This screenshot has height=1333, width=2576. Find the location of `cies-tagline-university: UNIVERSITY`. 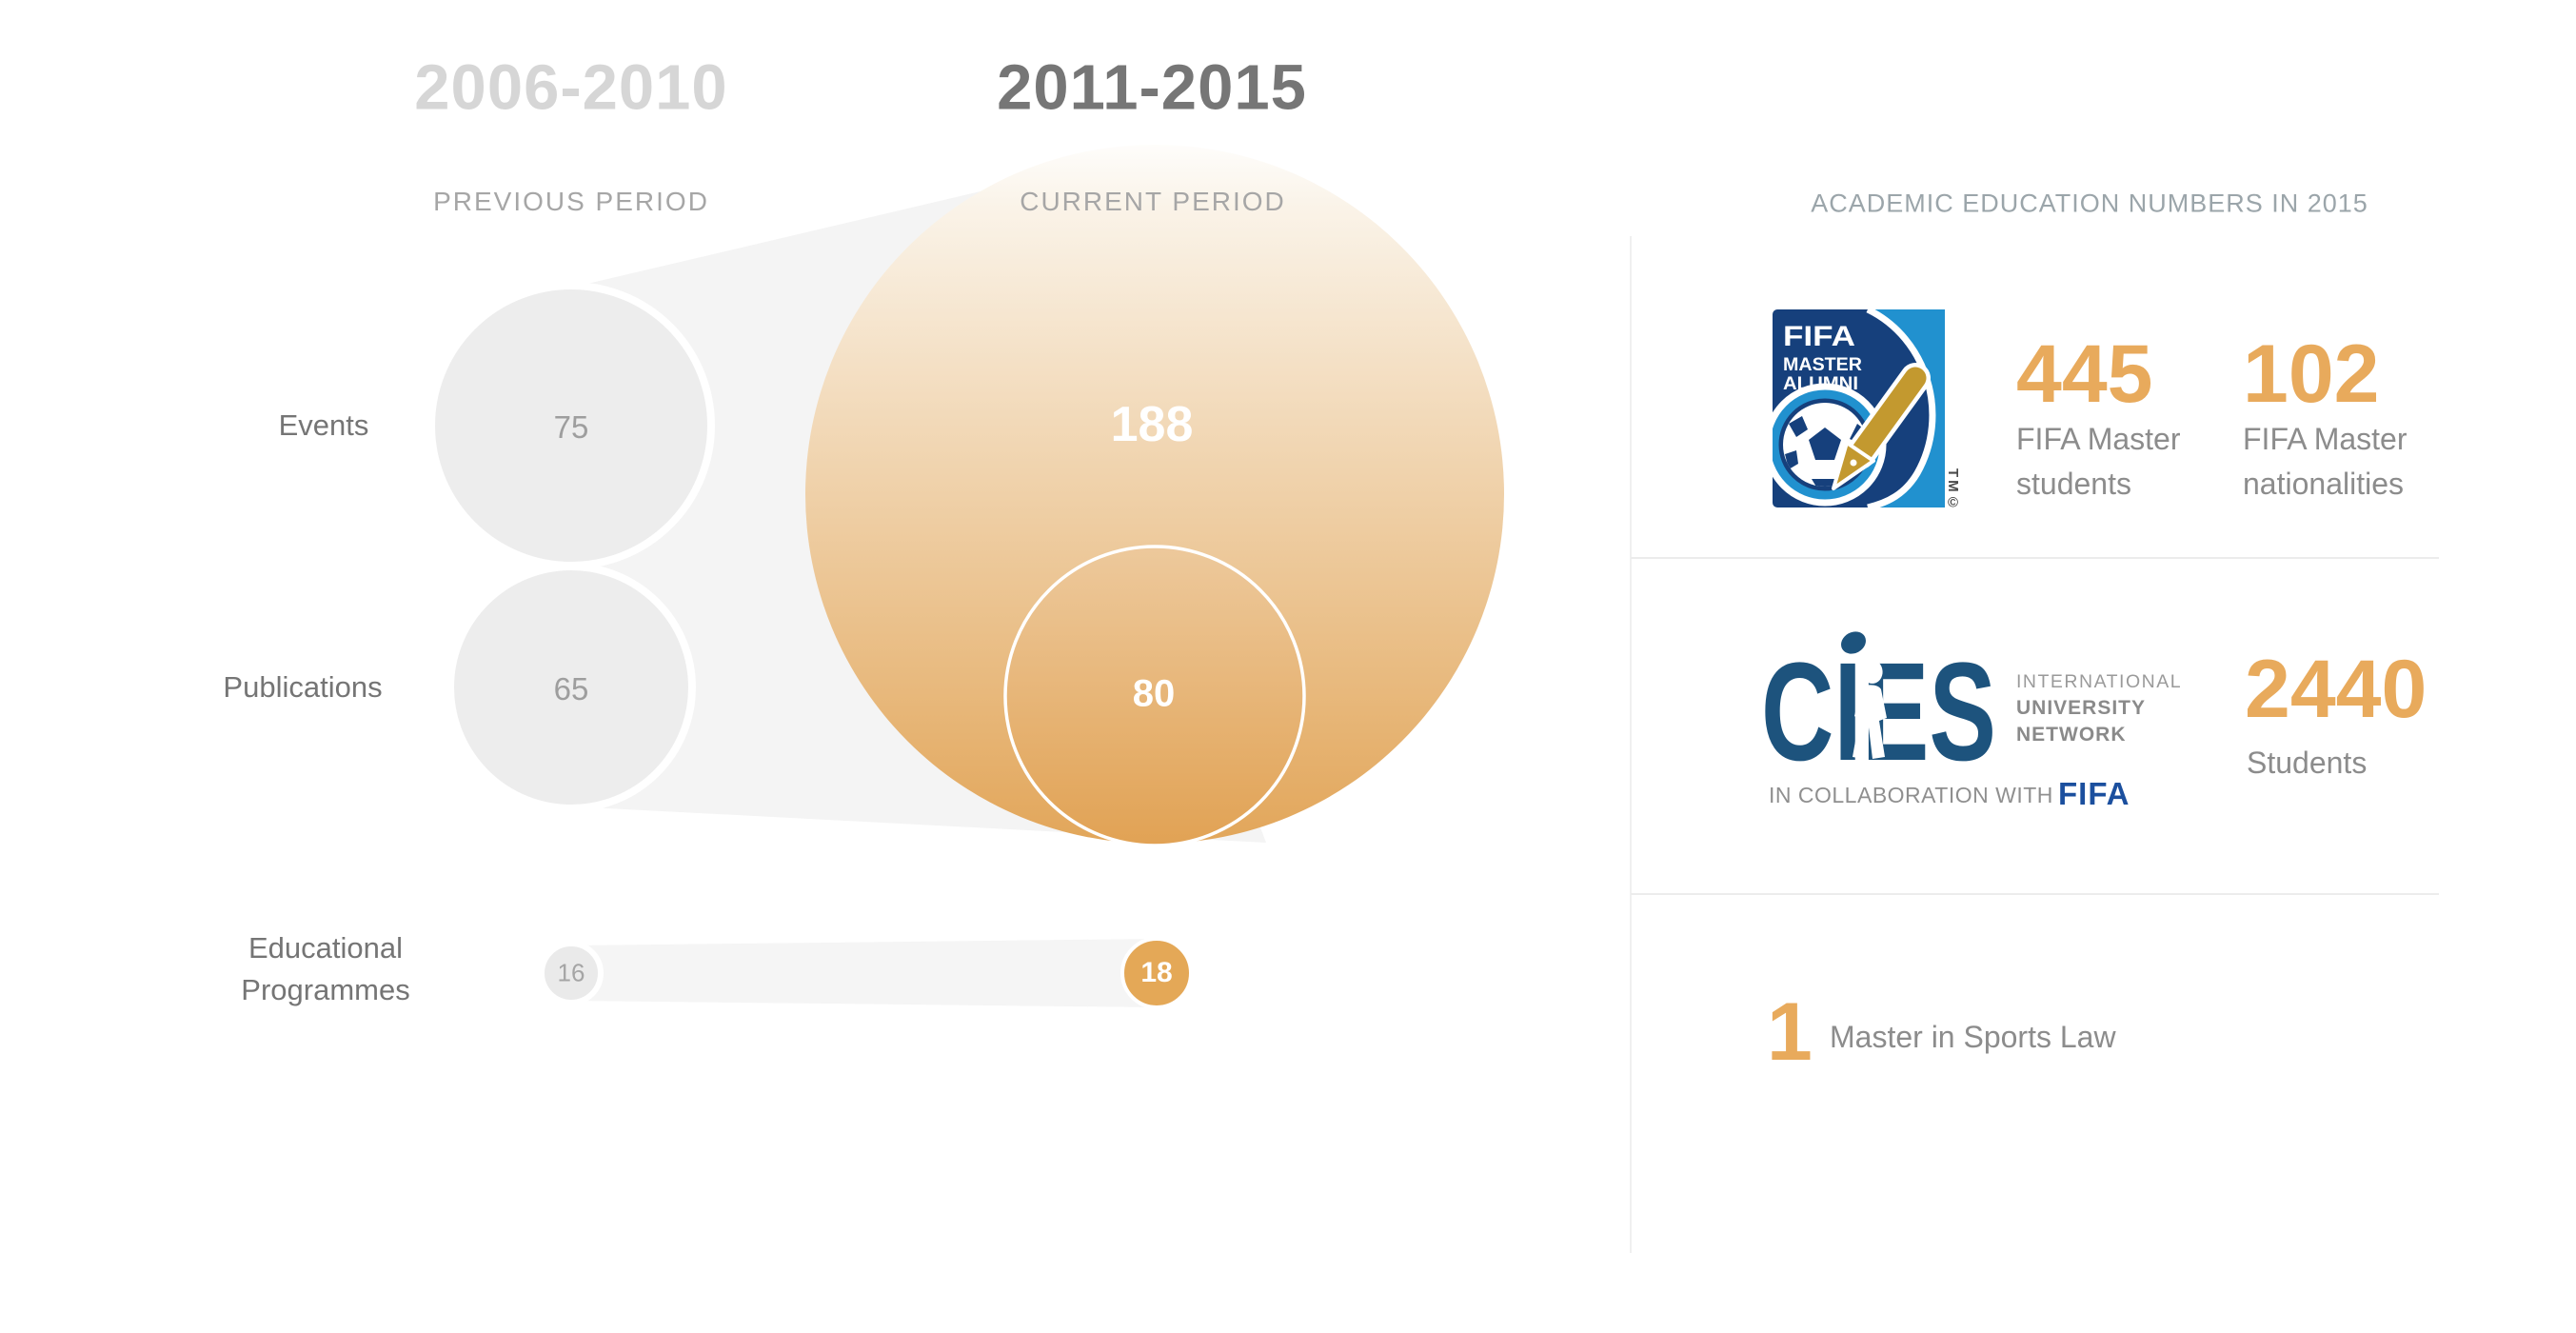

cies-tagline-university: UNIVERSITY is located at coordinates (2081, 708).